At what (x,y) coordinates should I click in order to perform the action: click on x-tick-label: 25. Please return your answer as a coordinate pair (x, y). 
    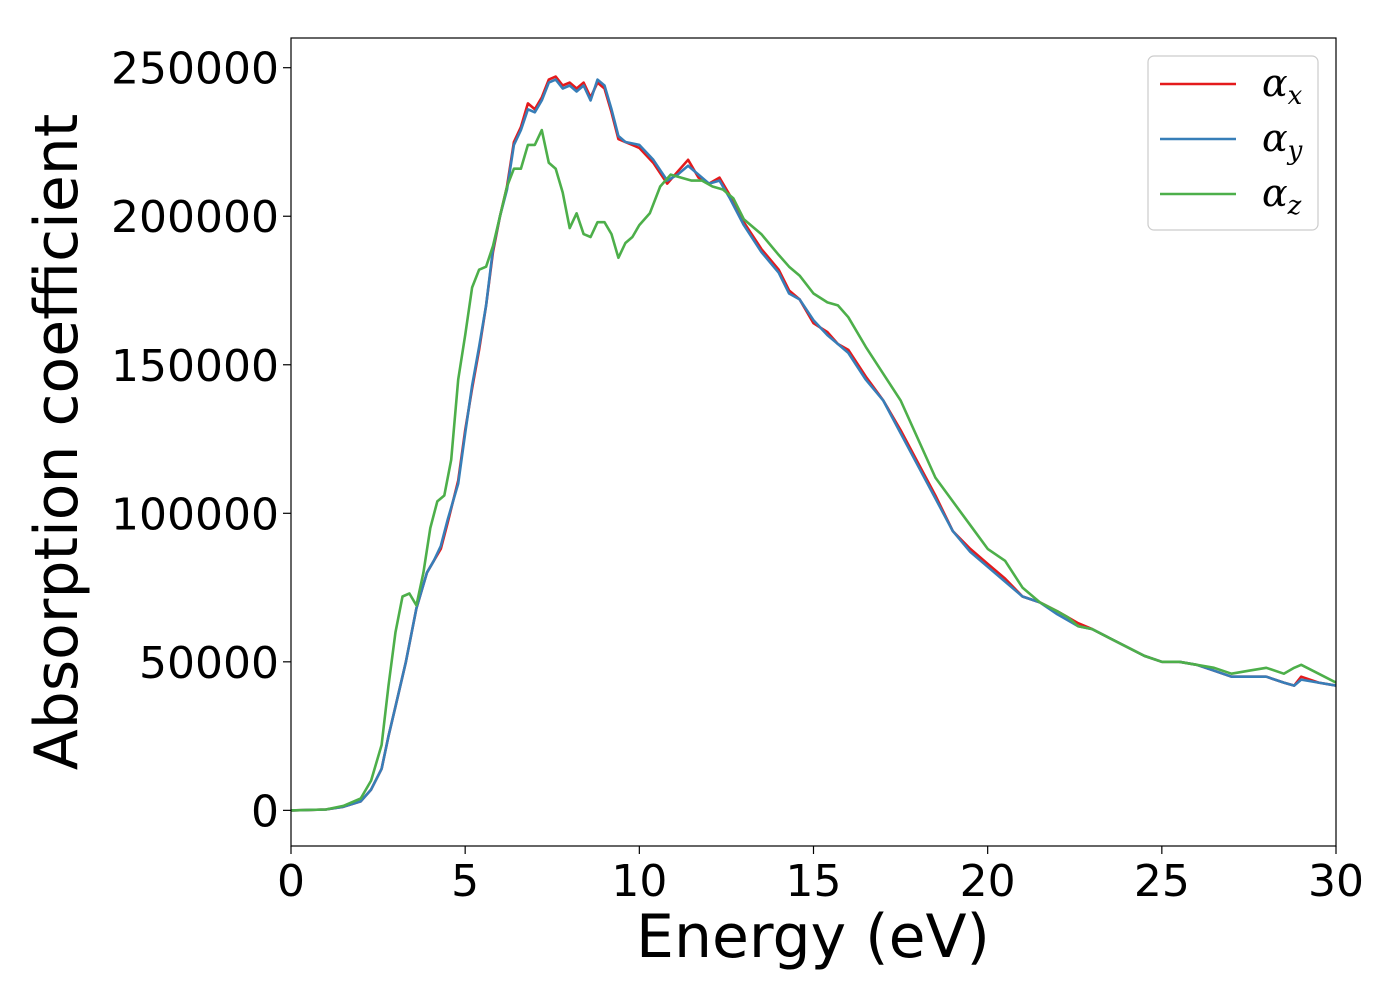
    Looking at the image, I should click on (1162, 881).